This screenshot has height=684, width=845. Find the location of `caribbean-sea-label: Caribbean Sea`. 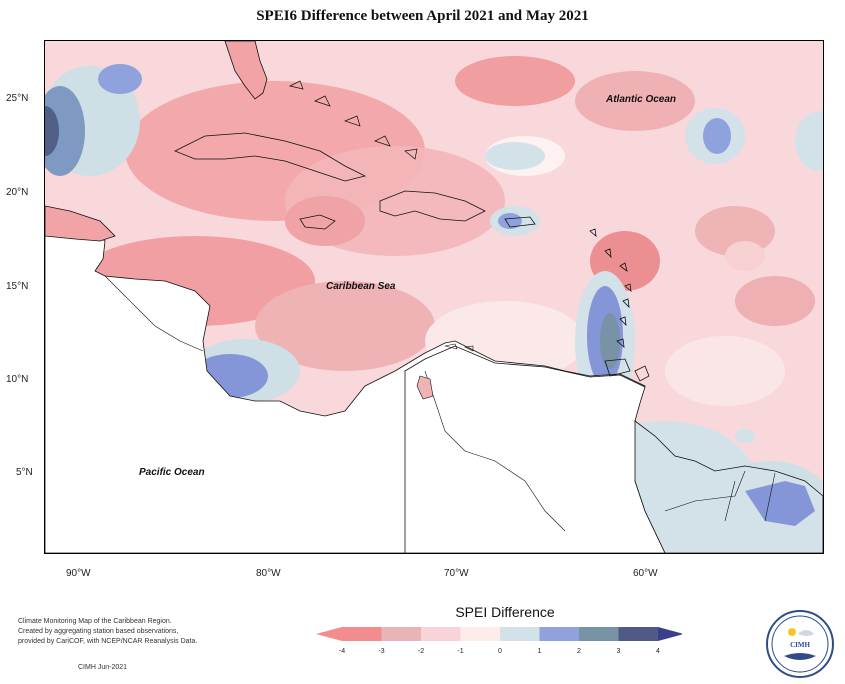

caribbean-sea-label: Caribbean Sea is located at coordinates (361, 286).